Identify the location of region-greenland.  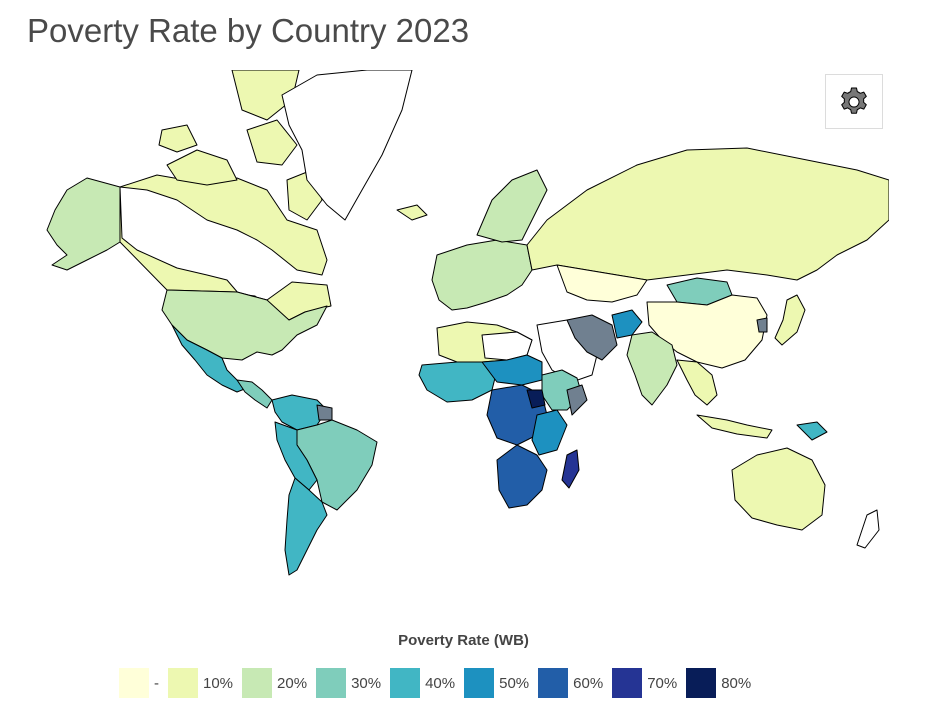
(347, 145).